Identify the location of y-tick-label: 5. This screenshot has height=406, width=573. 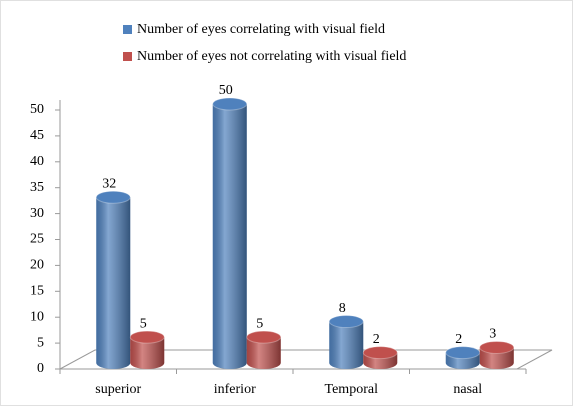
(40, 342).